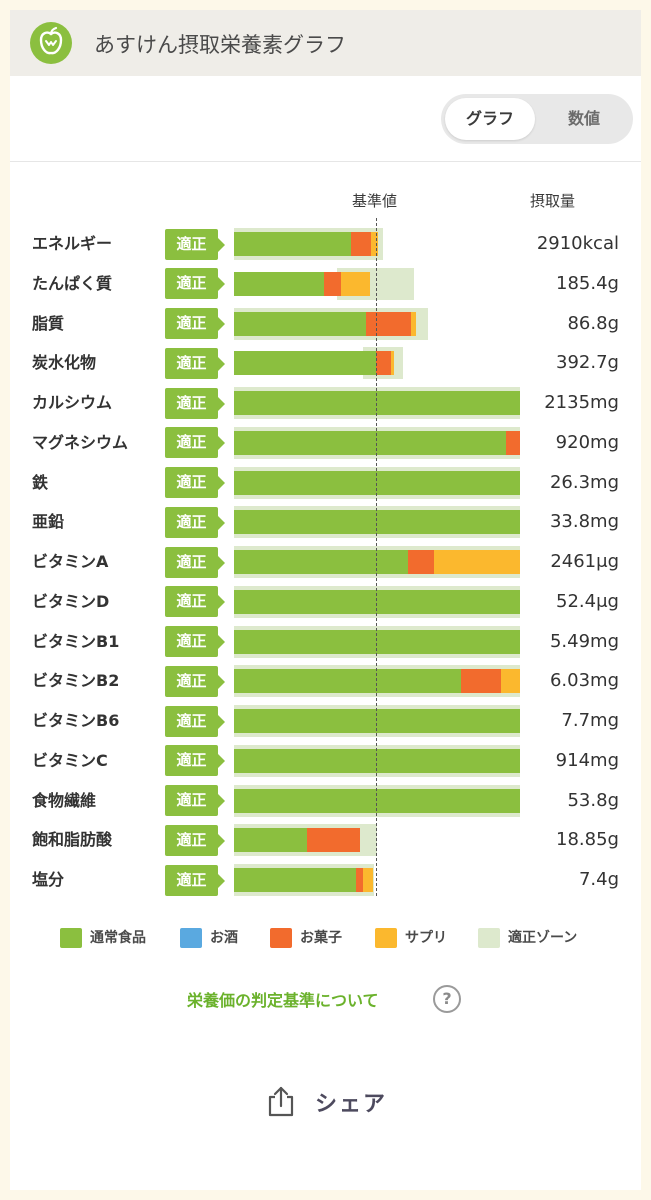 The image size is (651, 1200). I want to click on nutrient-label: ビタミンB6, so click(76, 720).